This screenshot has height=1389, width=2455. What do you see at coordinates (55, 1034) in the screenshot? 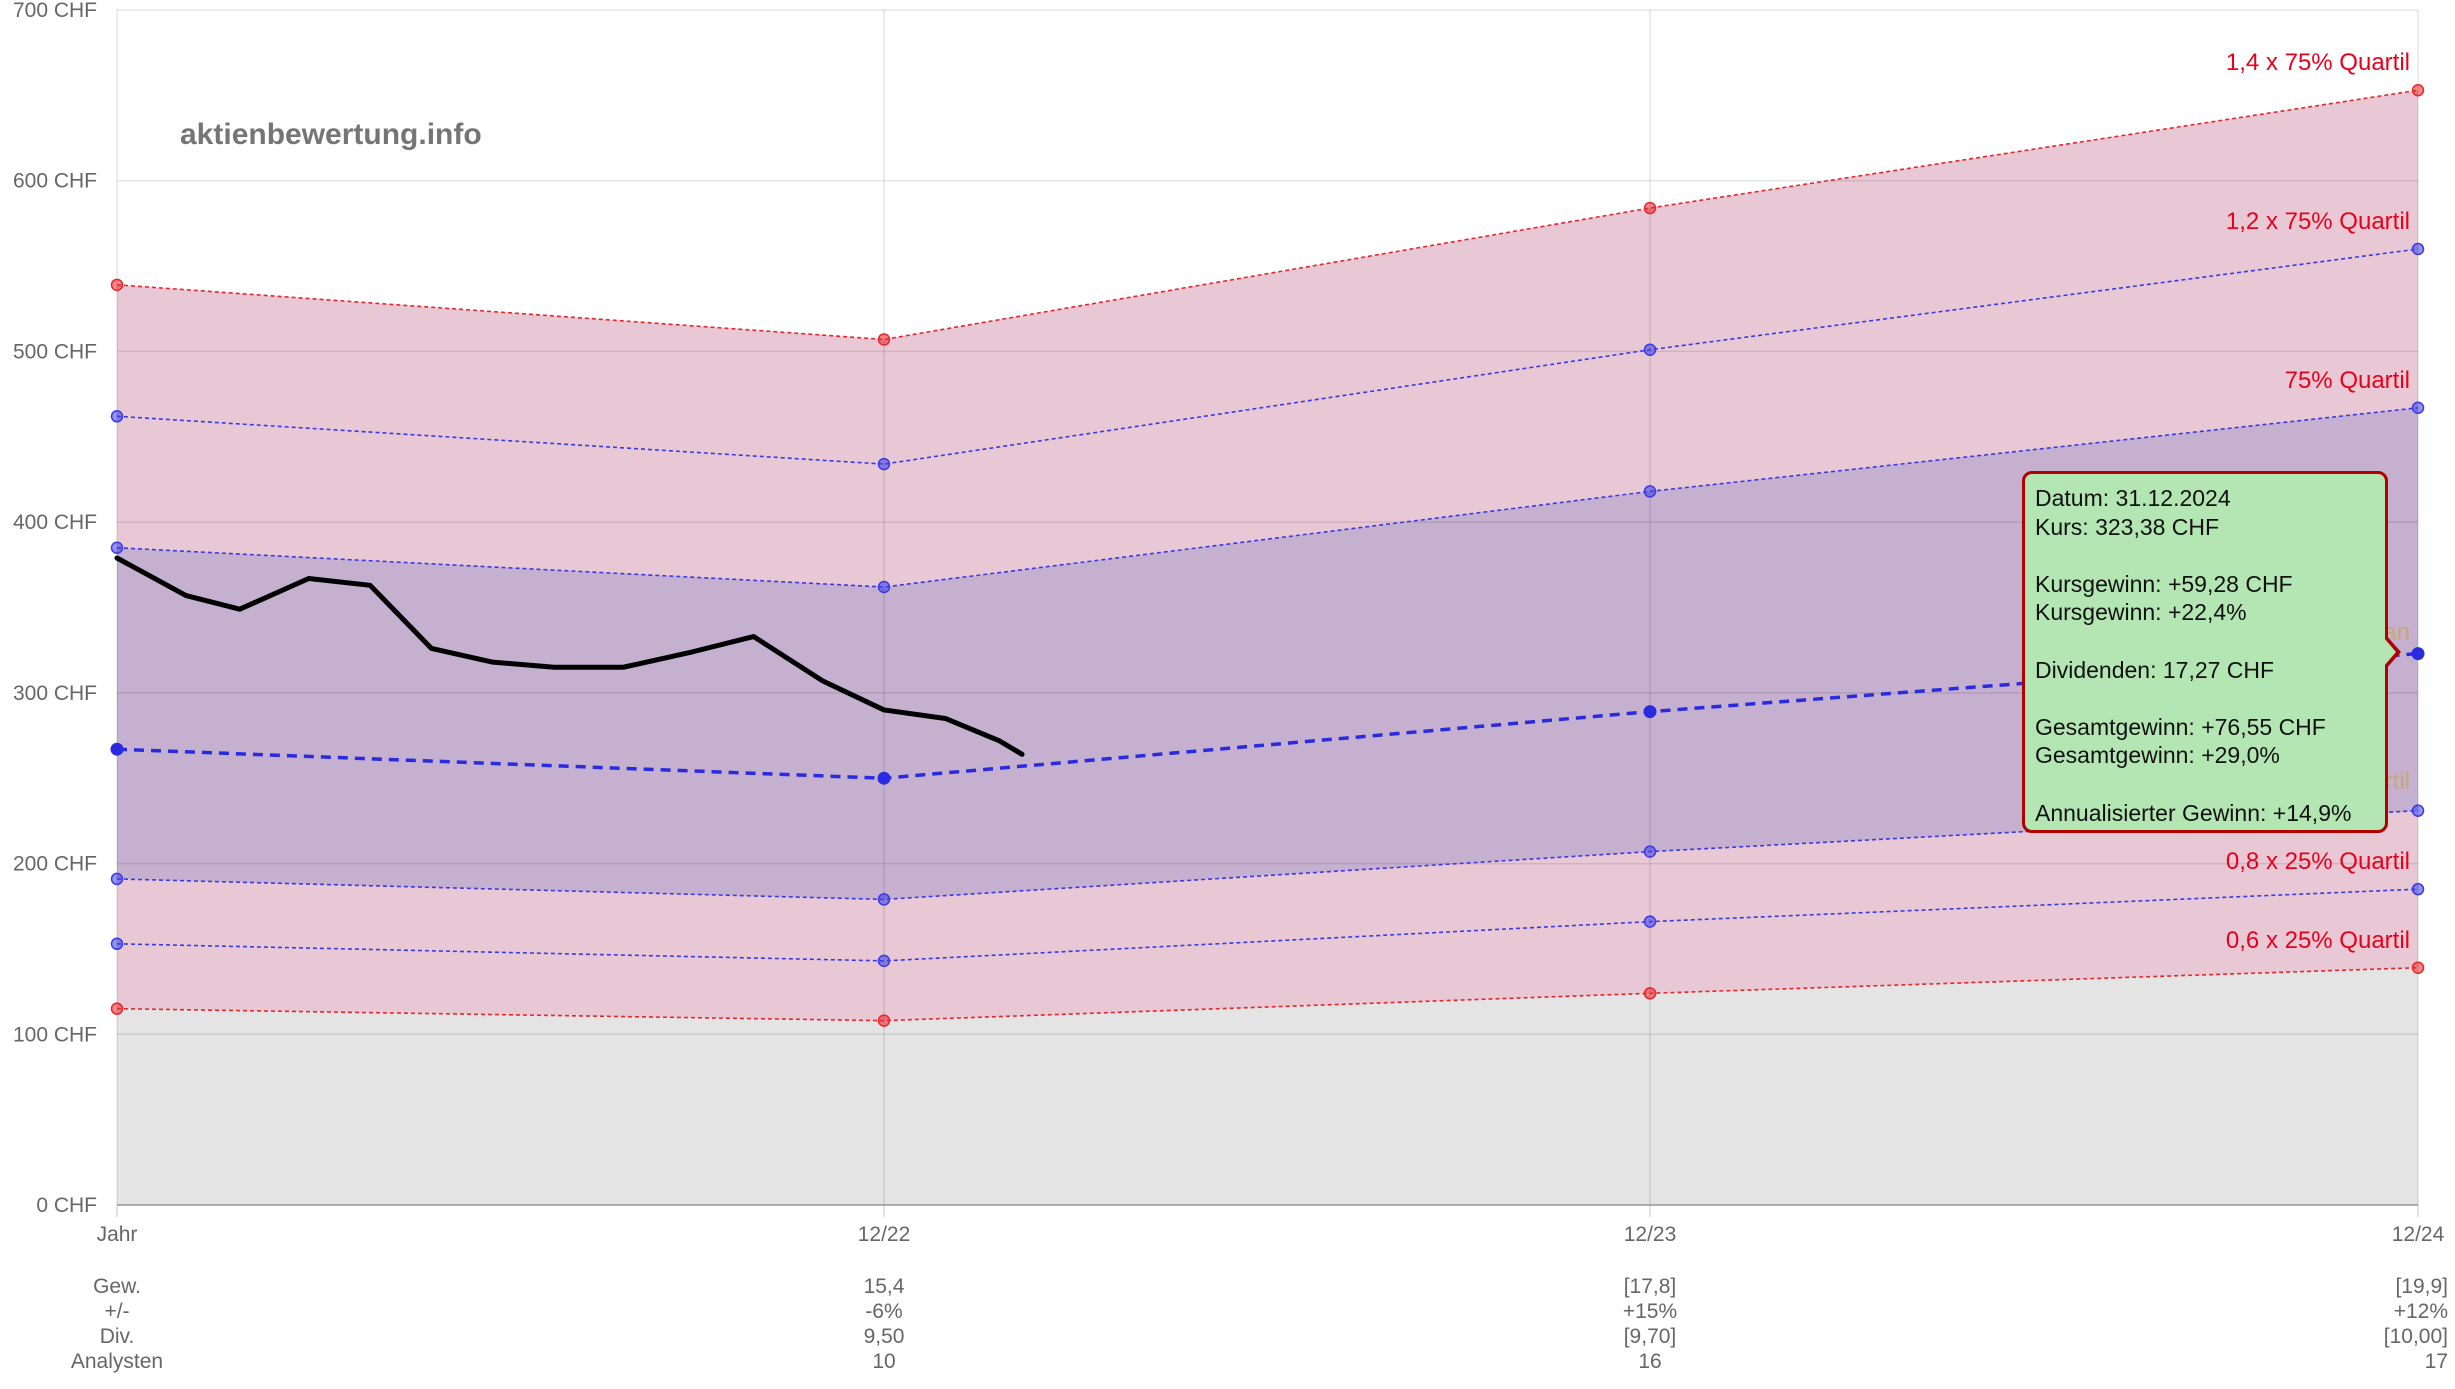
I see `y-tick-label: 100 CHF` at bounding box center [55, 1034].